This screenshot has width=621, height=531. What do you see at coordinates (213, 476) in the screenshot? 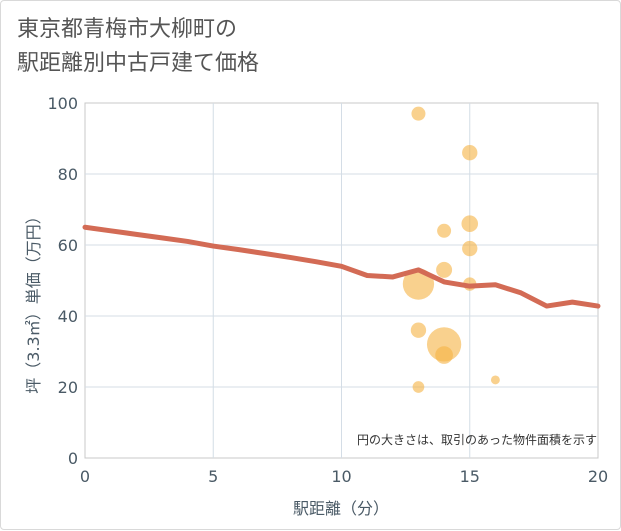
I see `x-tick-label-1: 5` at bounding box center [213, 476].